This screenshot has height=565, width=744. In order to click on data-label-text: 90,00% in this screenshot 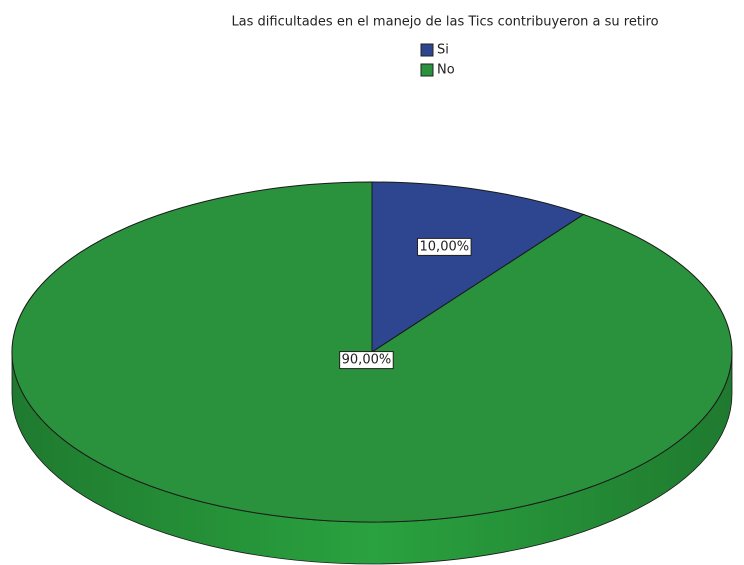, I will do `click(367, 360)`.